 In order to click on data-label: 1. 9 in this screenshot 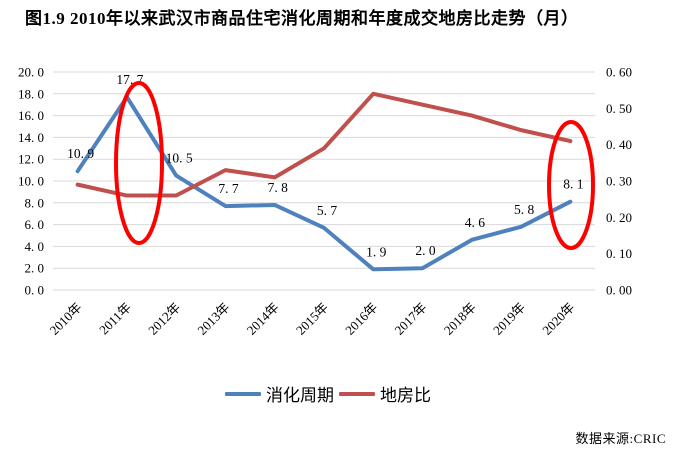, I will do `click(376, 251)`.